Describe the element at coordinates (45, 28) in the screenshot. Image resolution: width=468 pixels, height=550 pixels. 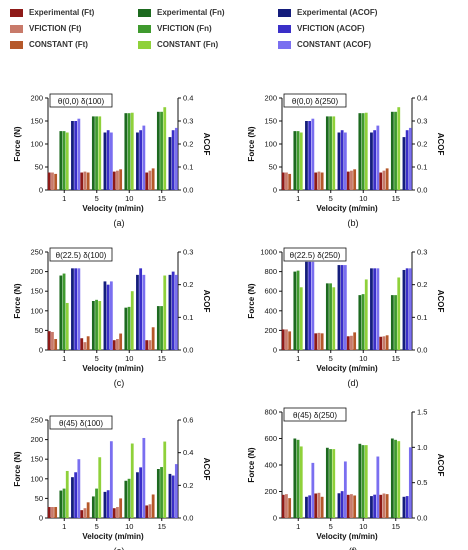
I see `legend-item: VFICTION (Ft)` at that location.